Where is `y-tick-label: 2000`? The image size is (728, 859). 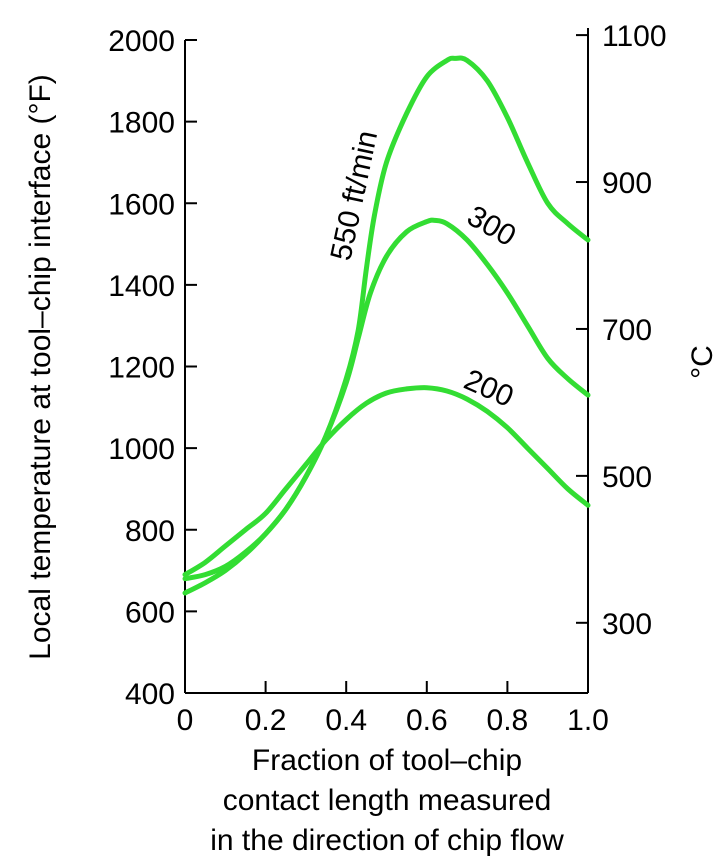 y-tick-label: 2000 is located at coordinates (141, 41).